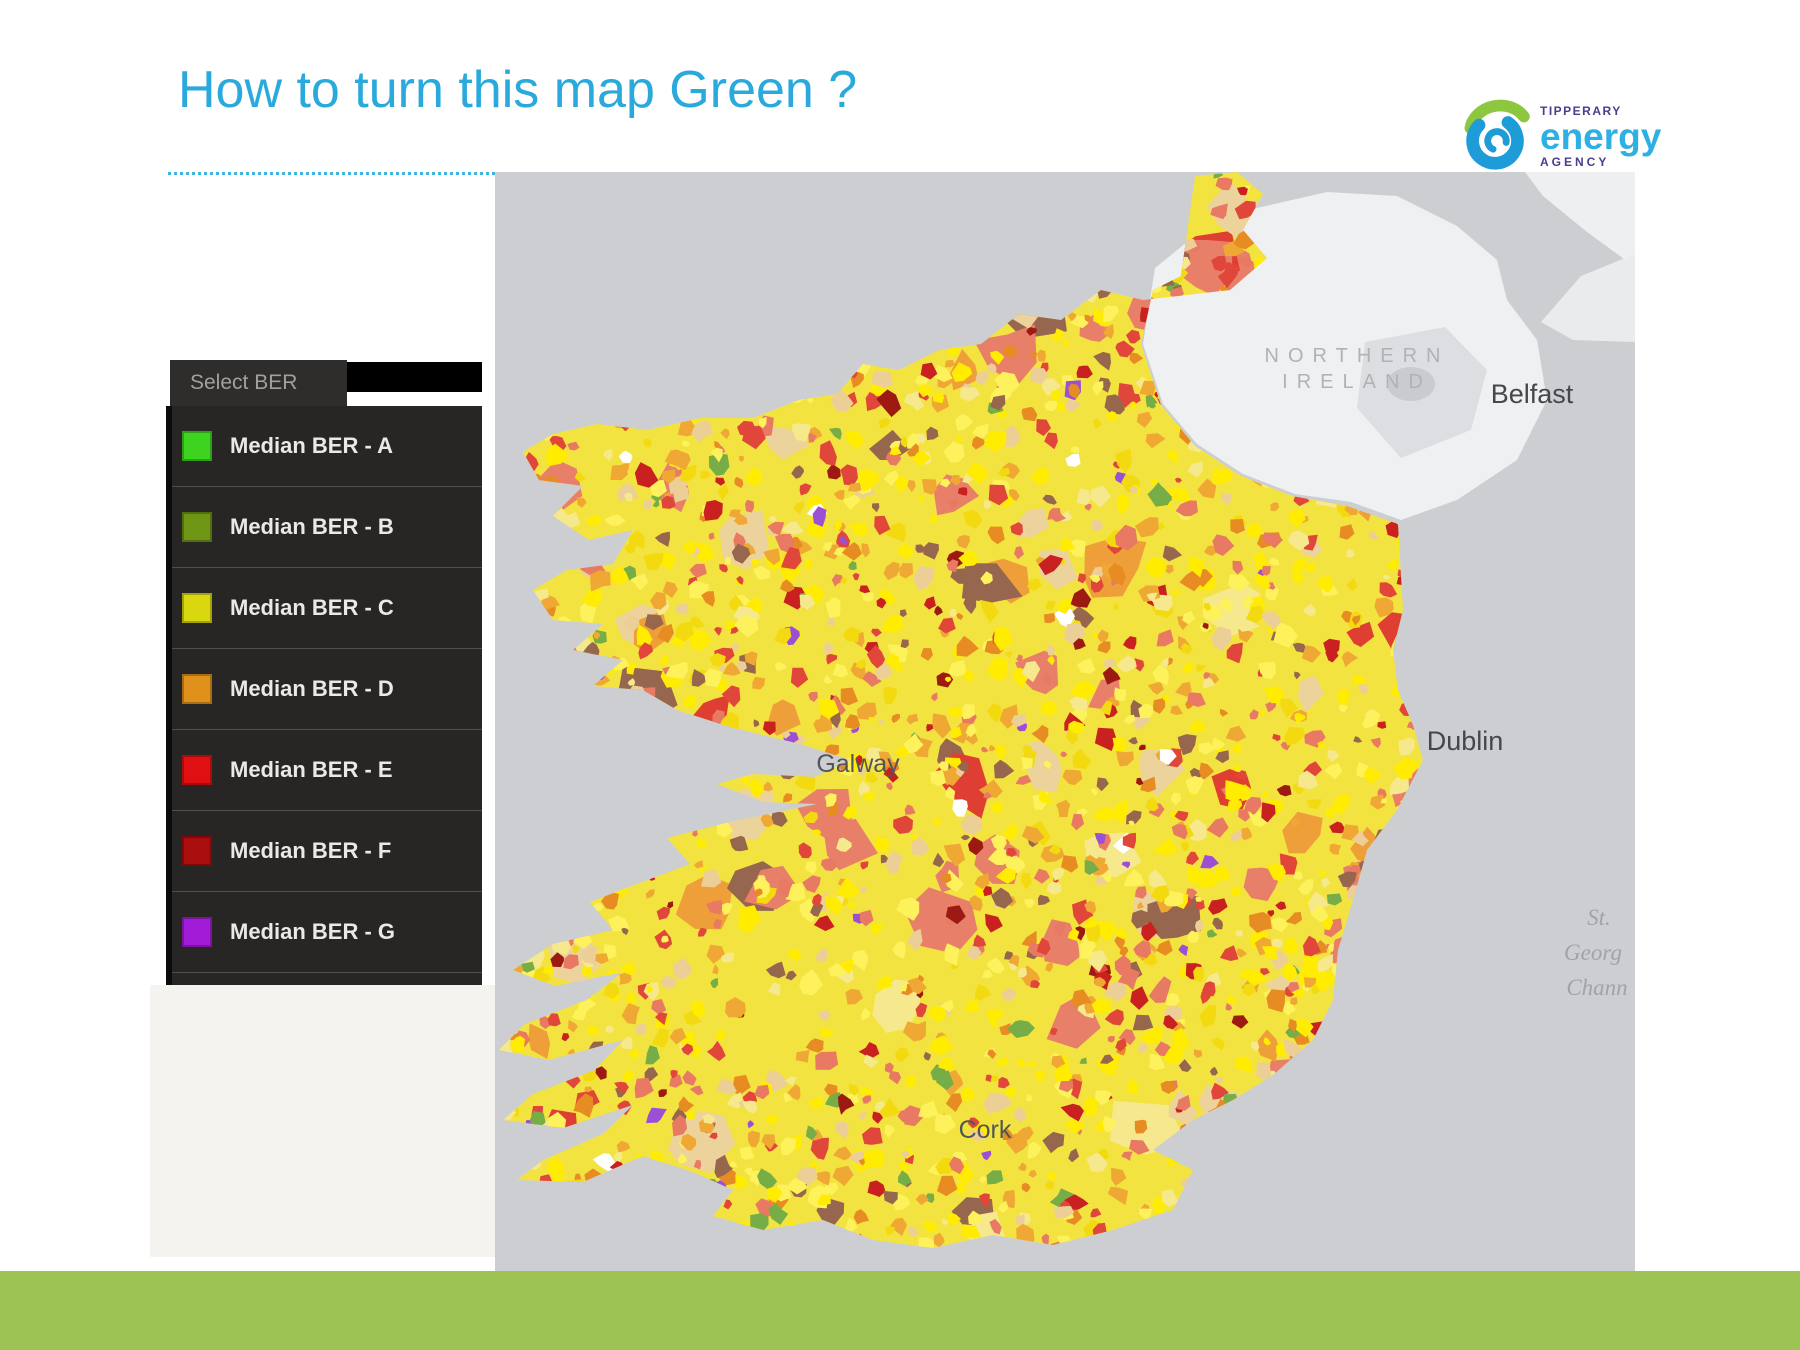  I want to click on tipperary-energy-agency-logo: TIPPERARY energy AGENCY, so click(1559, 136).